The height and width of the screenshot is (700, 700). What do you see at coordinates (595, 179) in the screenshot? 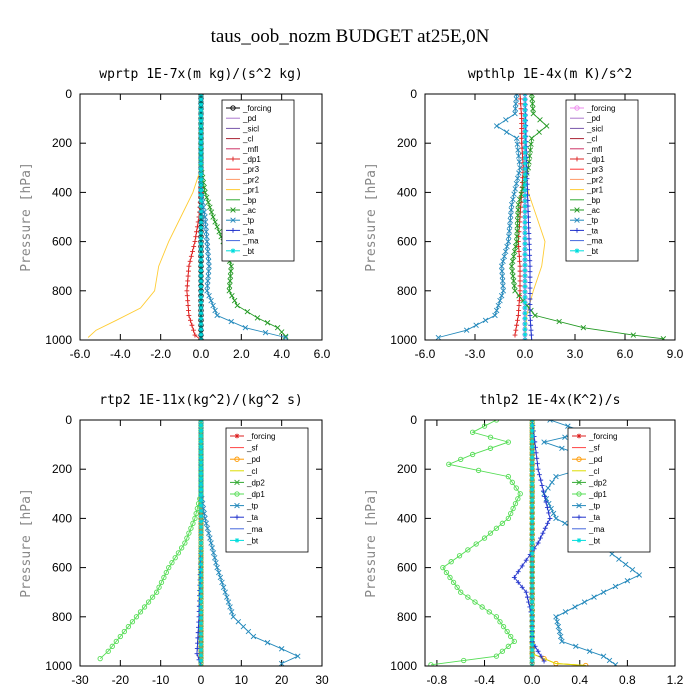
I see `legend-label: _pr2` at bounding box center [595, 179].